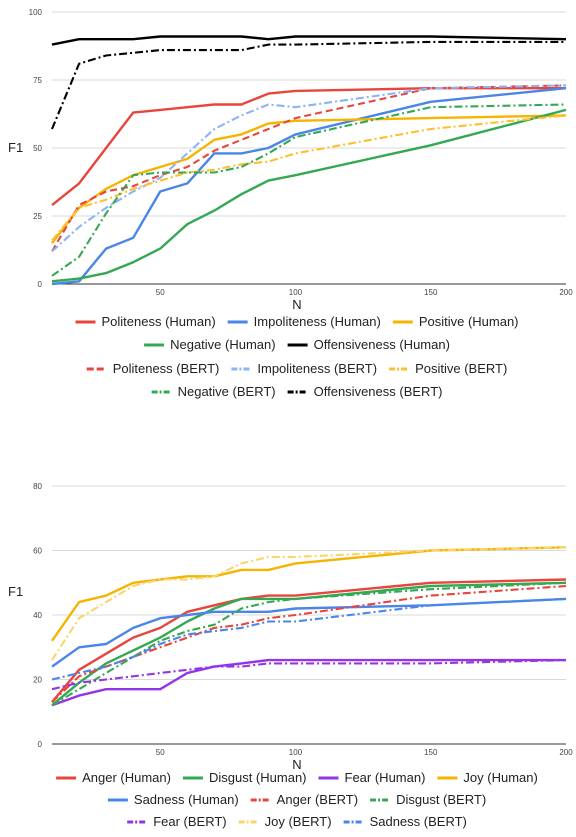  I want to click on bottom-legend-item: Joy (Human), so click(487, 777).